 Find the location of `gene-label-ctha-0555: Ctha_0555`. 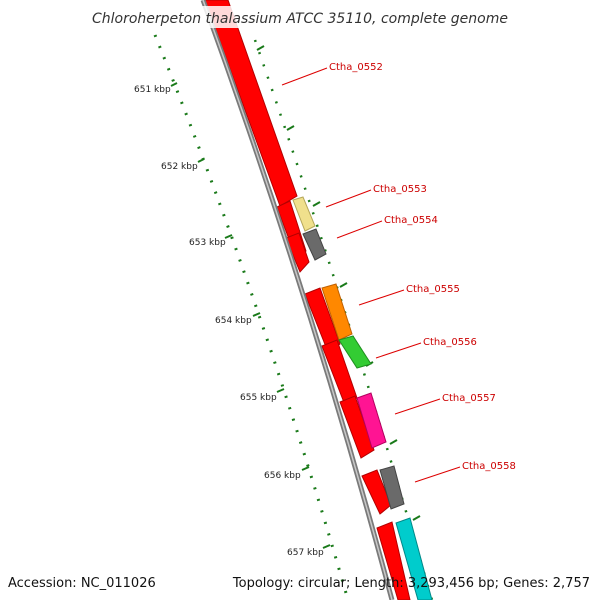

gene-label-ctha-0555: Ctha_0555 is located at coordinates (433, 289).